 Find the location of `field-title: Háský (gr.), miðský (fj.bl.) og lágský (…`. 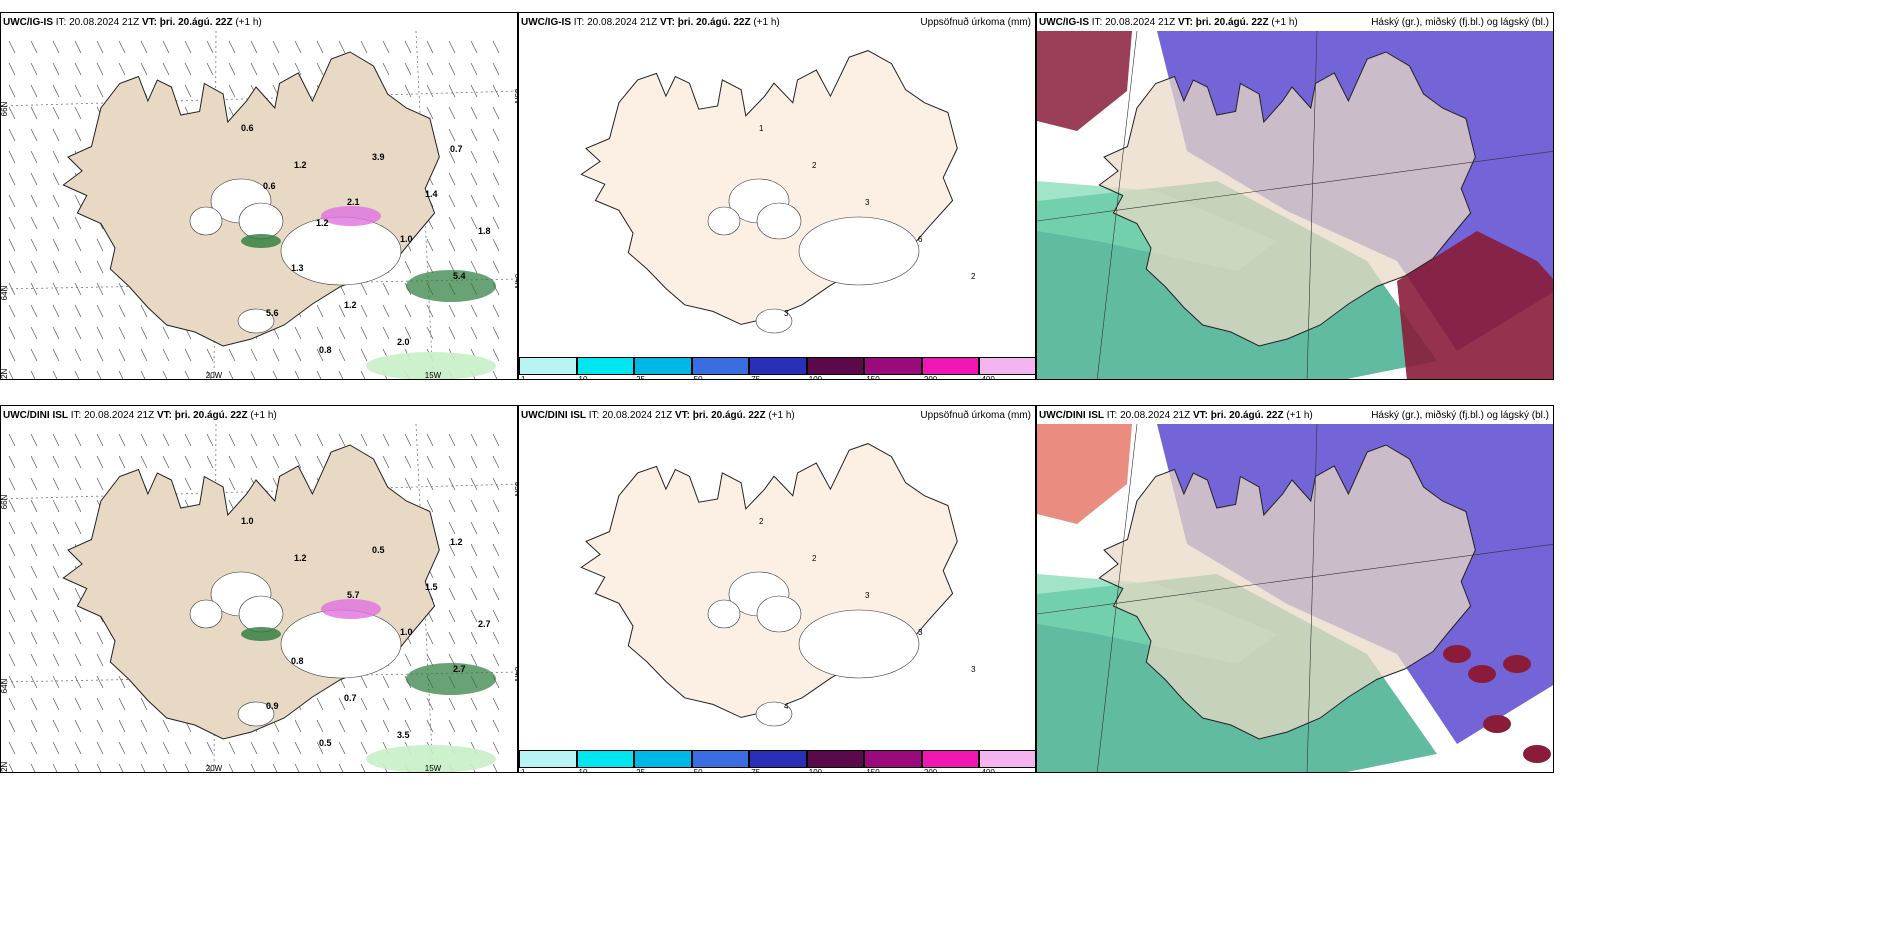

field-title: Háský (gr.), miðský (fj.bl.) og lágský (… is located at coordinates (1460, 22).